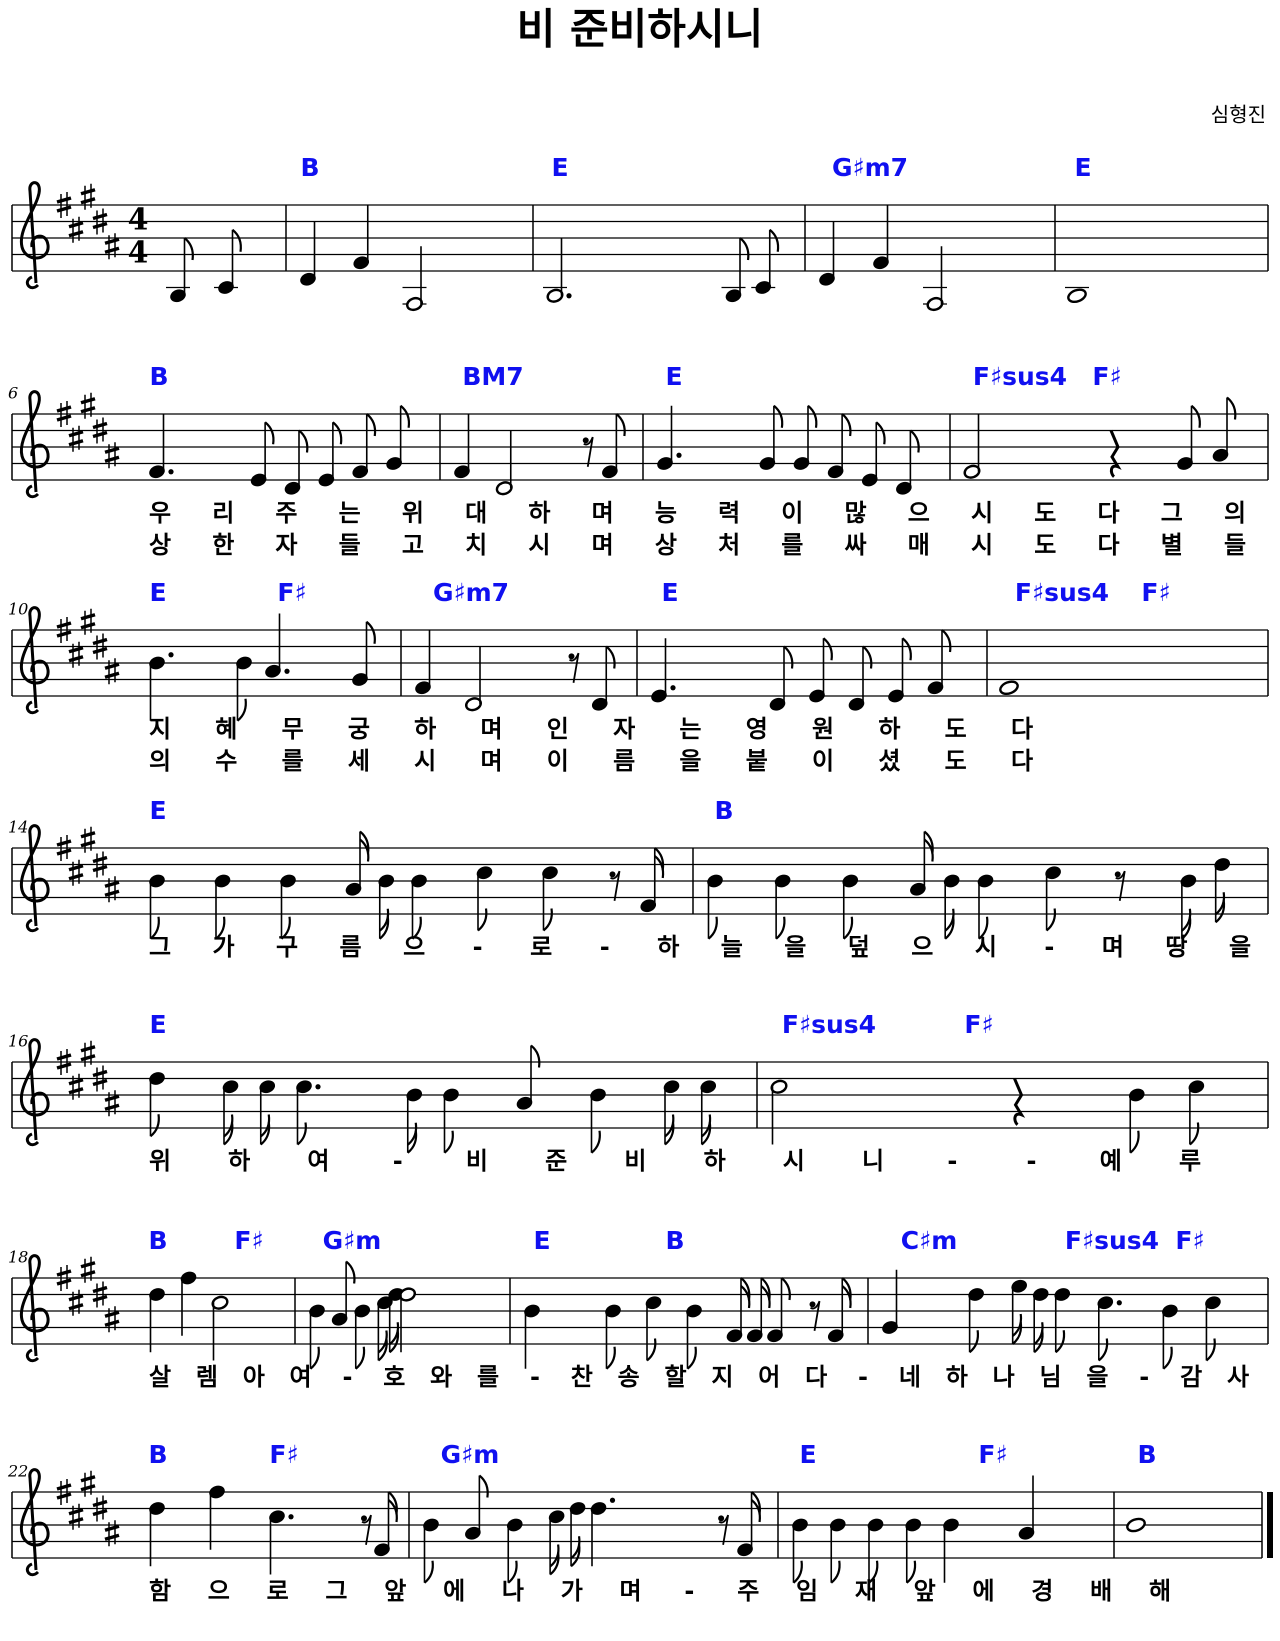 This screenshot has width=1280, height=1641. Describe the element at coordinates (690, 729) in the screenshot. I see `lyric-syllable: 는` at that location.